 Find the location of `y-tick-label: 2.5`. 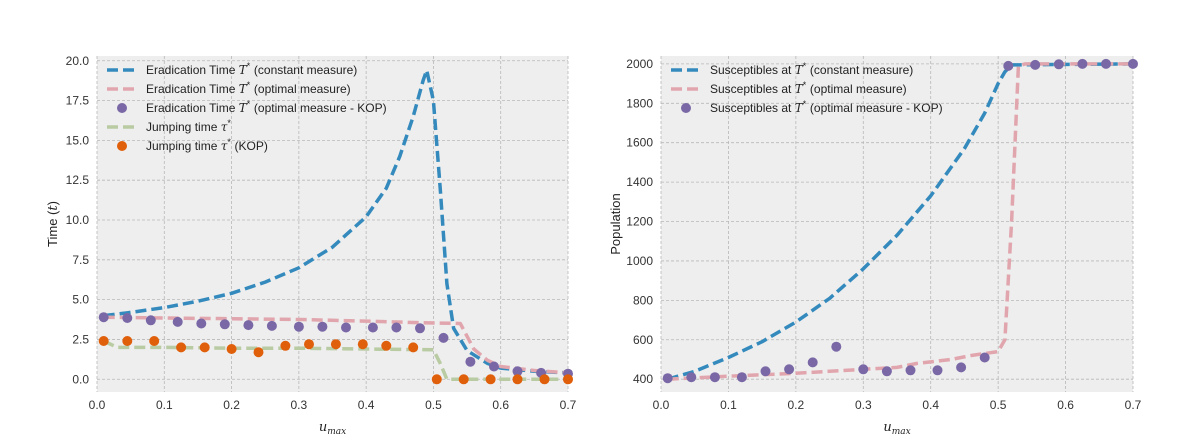

y-tick-label: 2.5 is located at coordinates (80, 339).